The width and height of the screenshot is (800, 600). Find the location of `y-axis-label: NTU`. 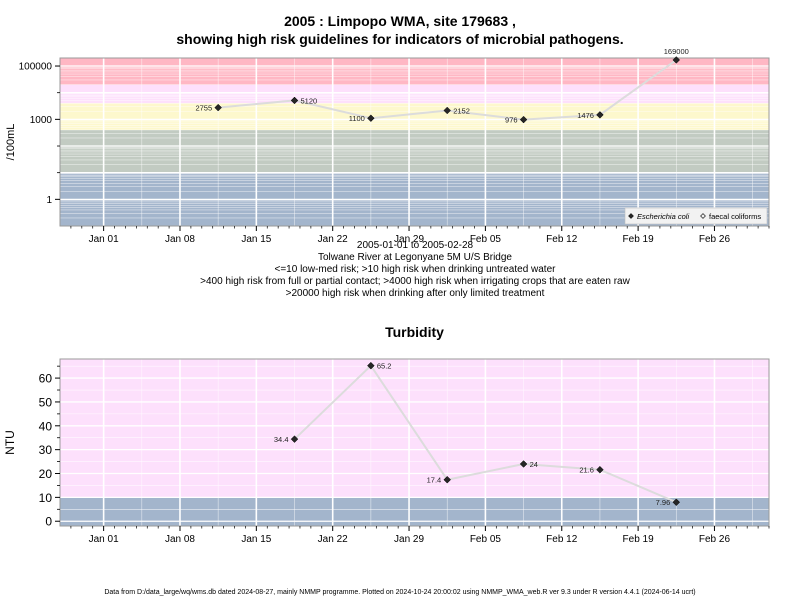

y-axis-label: NTU is located at coordinates (10, 442).